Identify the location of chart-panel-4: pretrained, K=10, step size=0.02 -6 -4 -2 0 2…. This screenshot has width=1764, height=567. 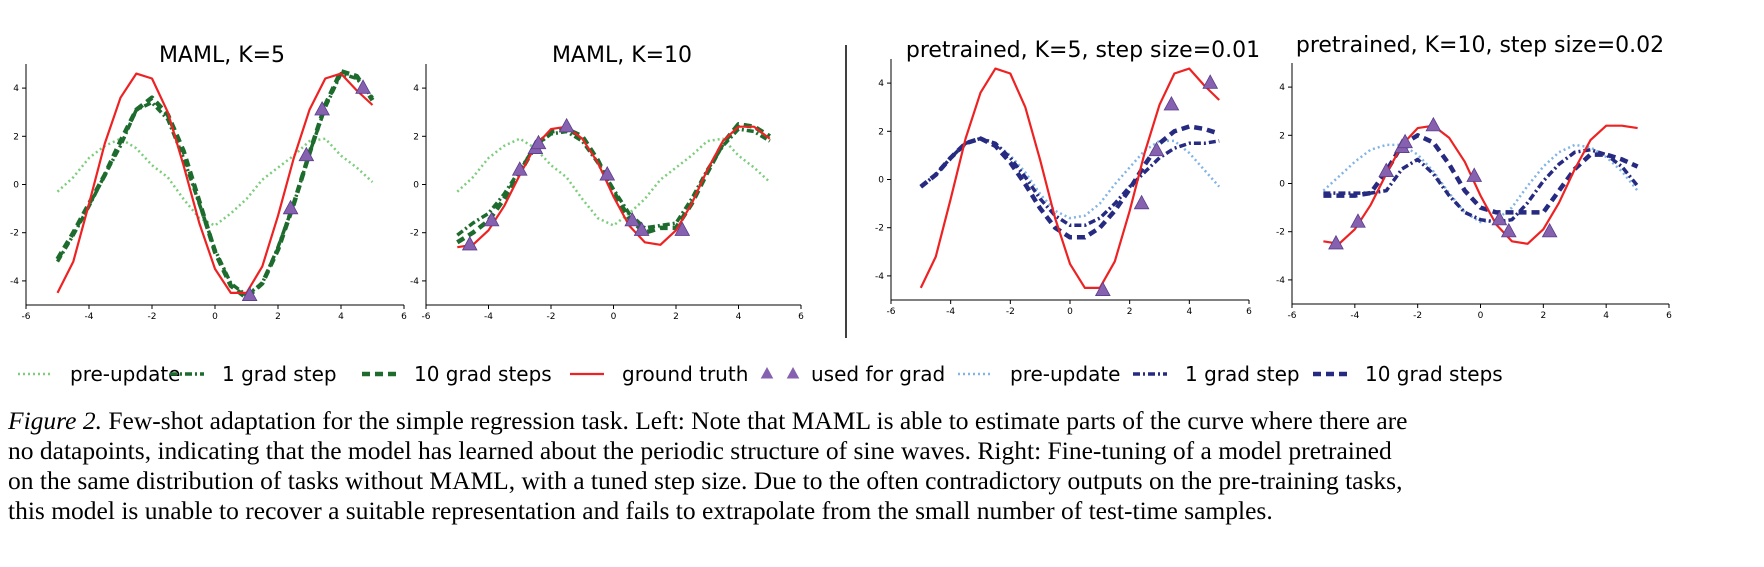
(1474, 177).